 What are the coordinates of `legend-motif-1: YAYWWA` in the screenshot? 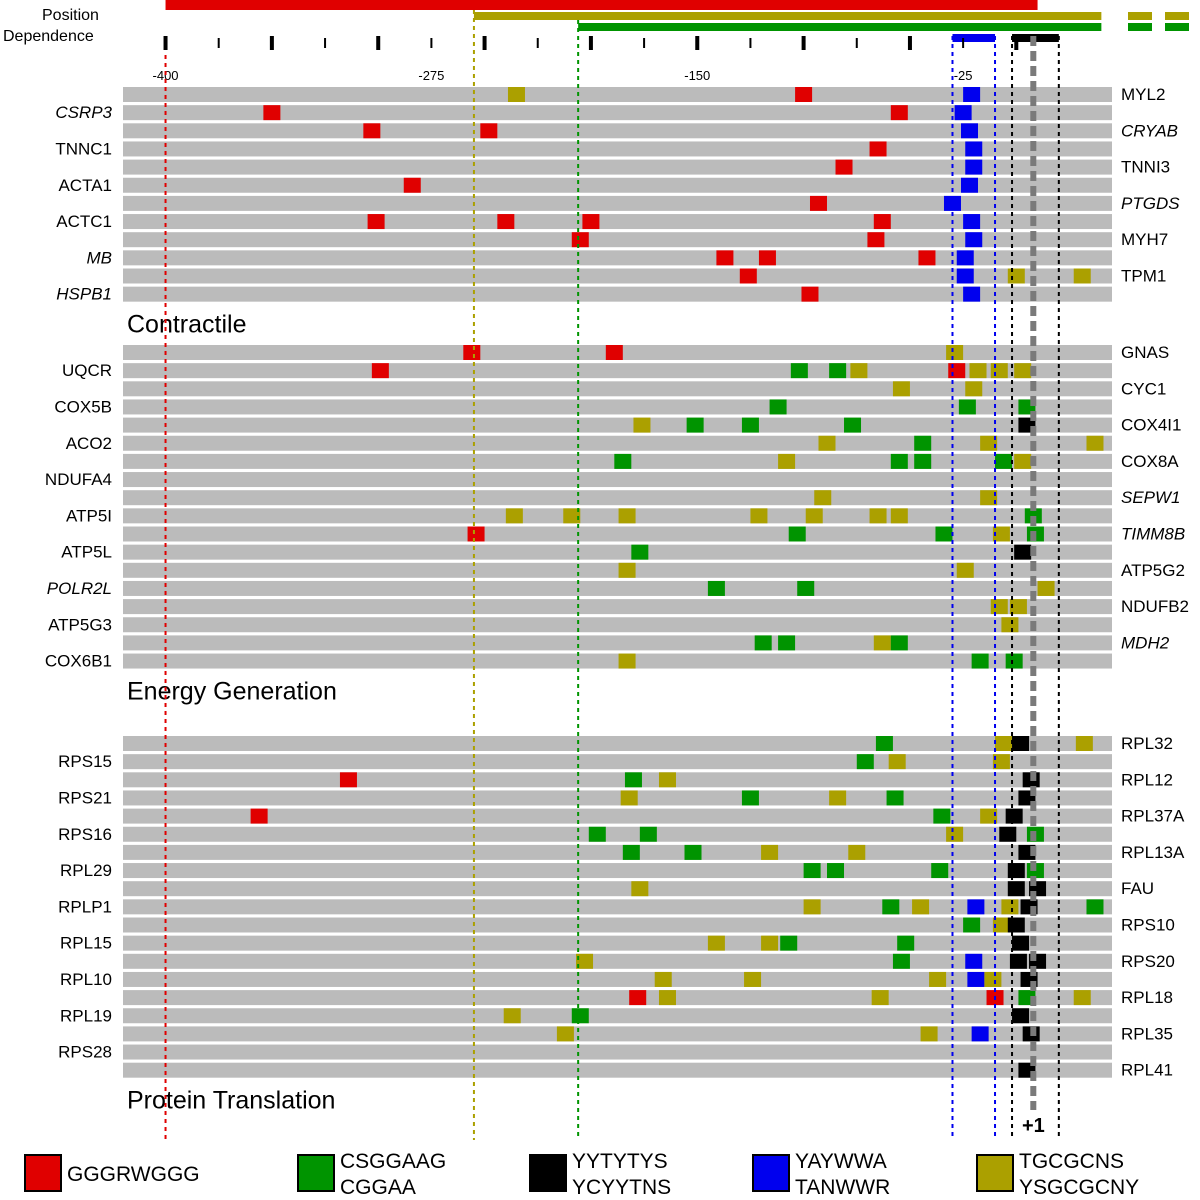 It's located at (841, 1161).